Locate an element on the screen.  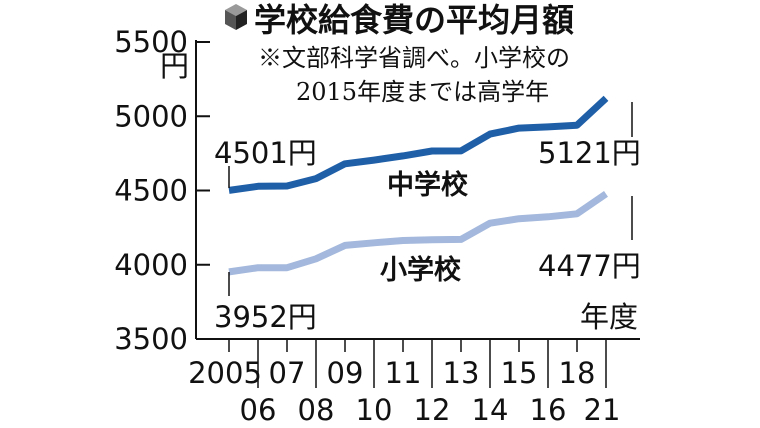
x-unit-label: 年度 is located at coordinates (609, 317).